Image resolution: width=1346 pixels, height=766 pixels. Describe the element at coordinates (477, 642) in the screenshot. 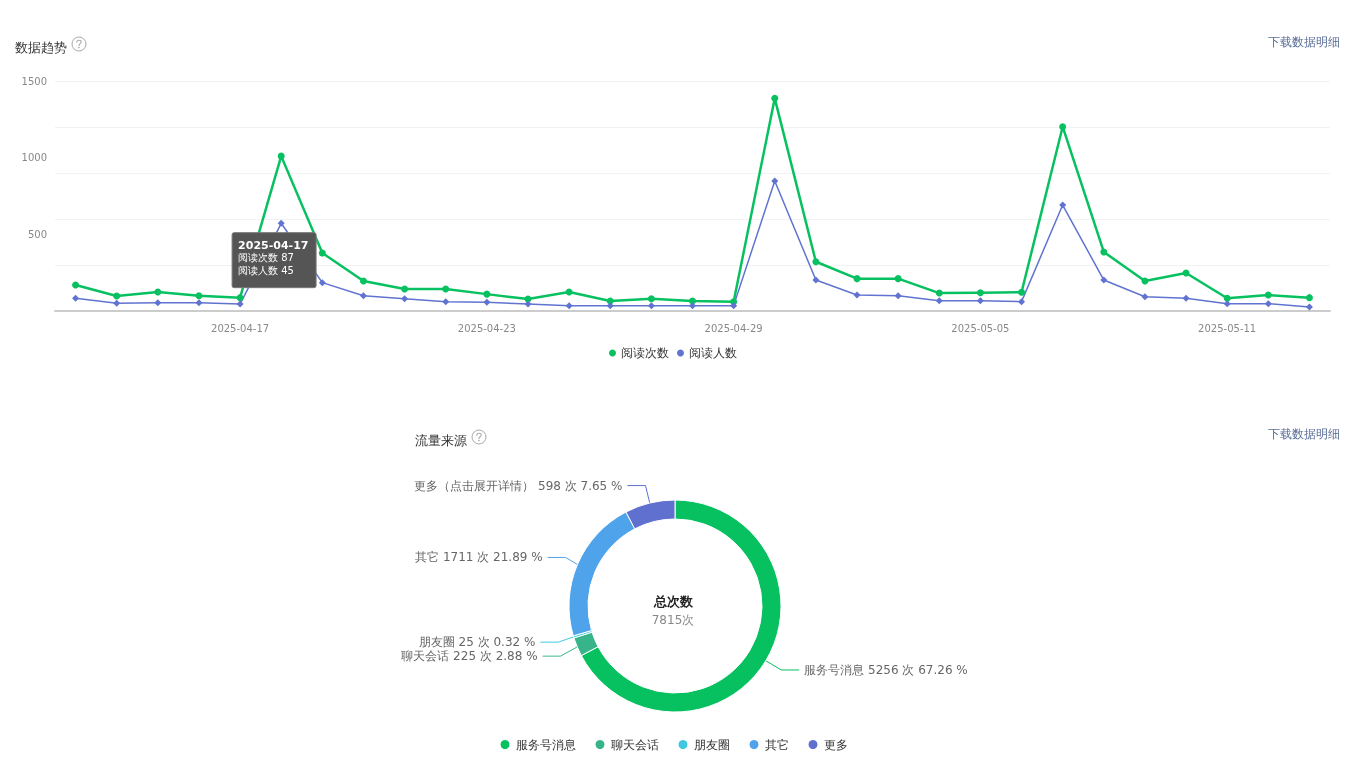

I see `data-label: 朋友圈 25 次 0.32 %` at that location.